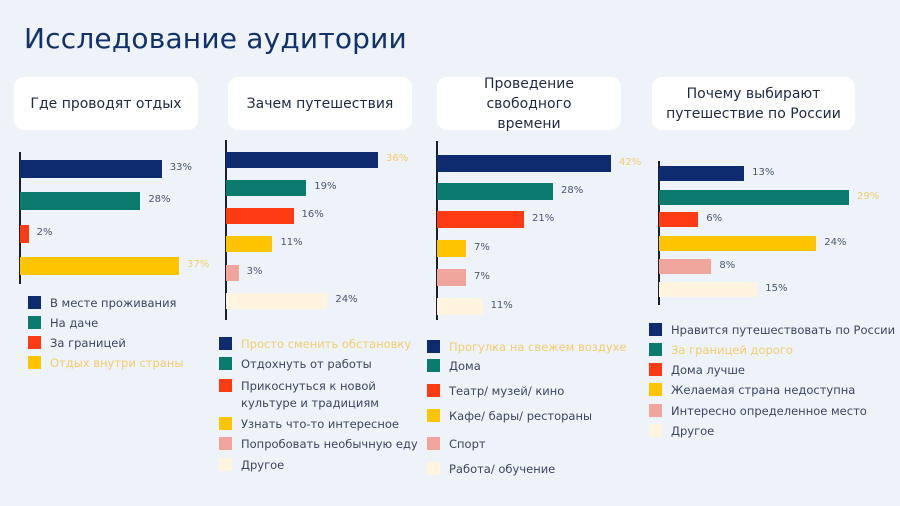  Describe the element at coordinates (783, 330) in the screenshot. I see `legend-label: Нравится путешествовать по России` at that location.